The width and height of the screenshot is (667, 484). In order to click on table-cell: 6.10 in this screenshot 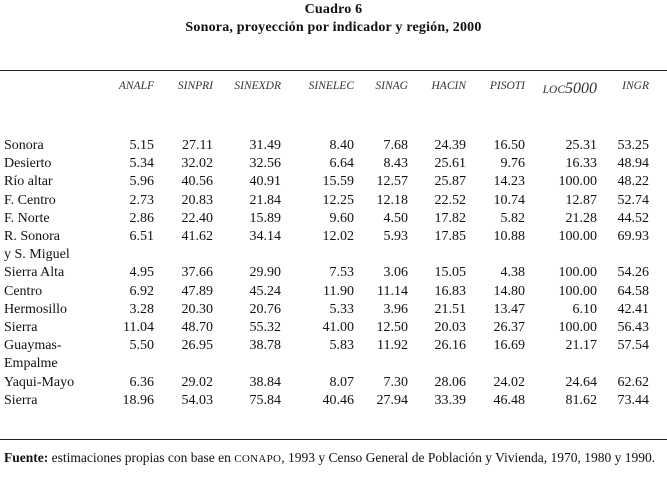, I will do `click(585, 309)`.